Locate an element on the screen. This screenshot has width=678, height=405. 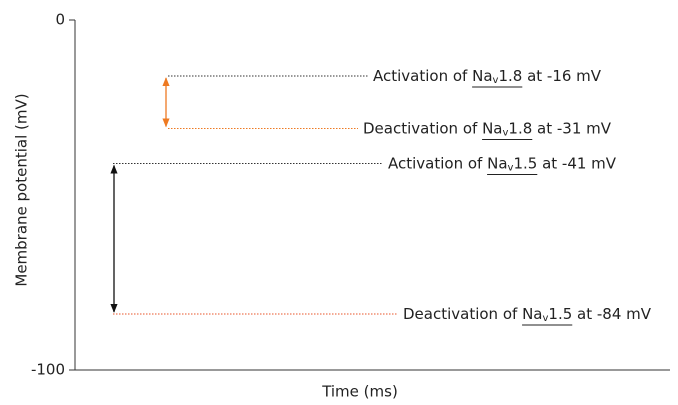
label-part: at -41 mV is located at coordinates (576, 163).